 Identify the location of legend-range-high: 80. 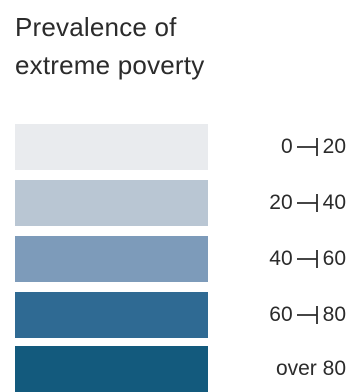
(334, 314).